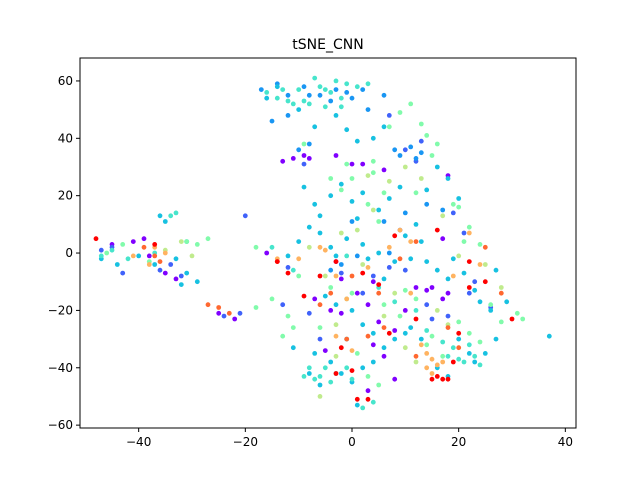  Describe the element at coordinates (65, 81) in the screenshot. I see `y-tick-label: 60` at that location.